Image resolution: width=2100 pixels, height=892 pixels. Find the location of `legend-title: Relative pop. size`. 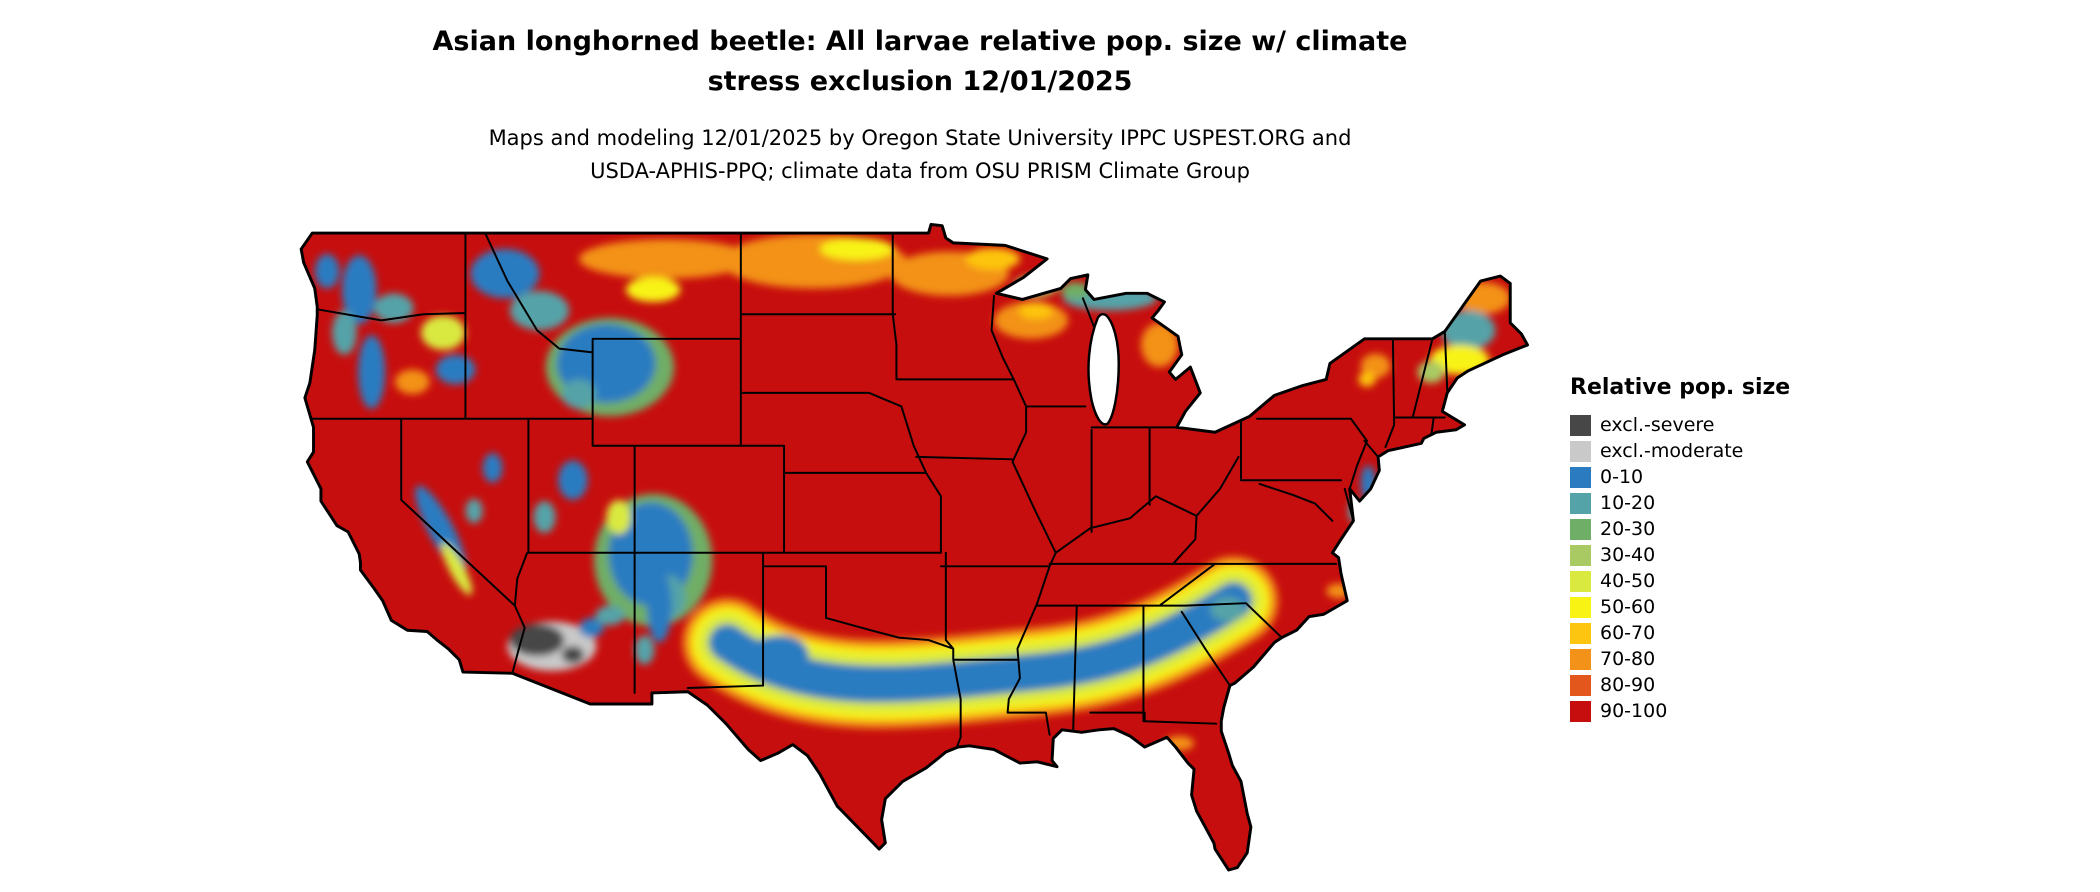

legend-title: Relative pop. size is located at coordinates (1680, 387).